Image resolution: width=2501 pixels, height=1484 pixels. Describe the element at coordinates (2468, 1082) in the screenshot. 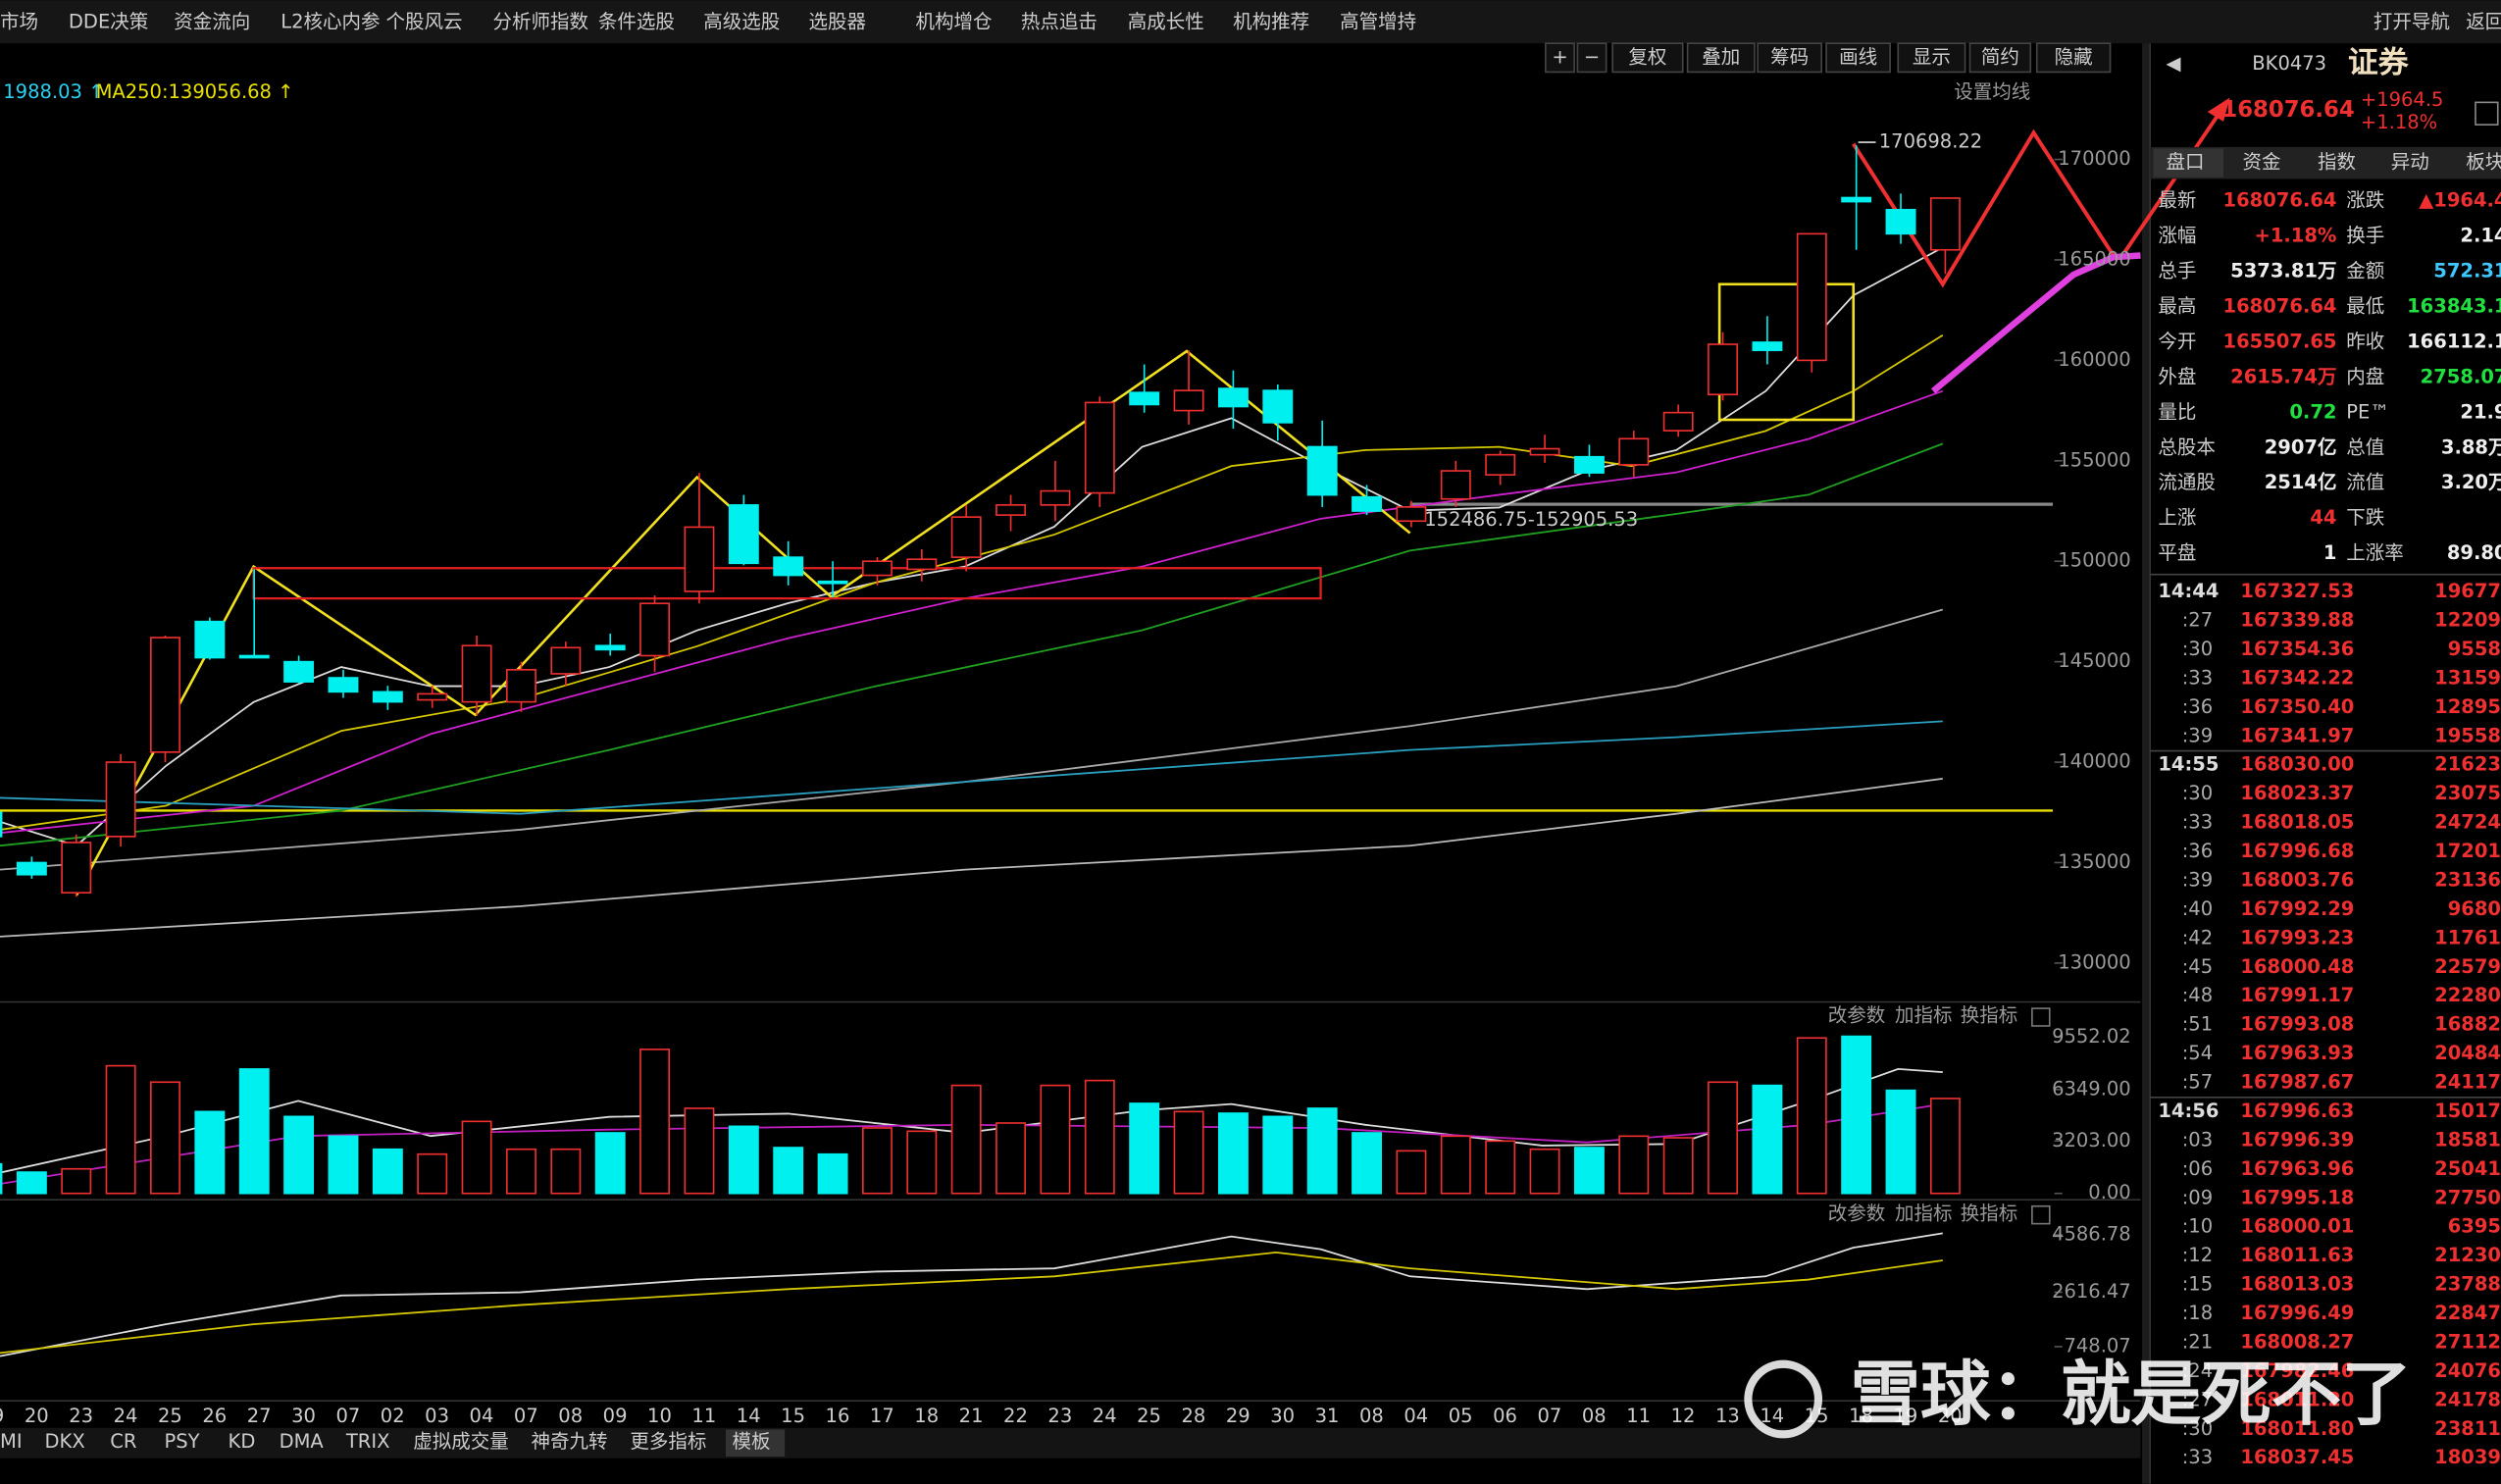

I see `trade-volume: 24117` at that location.